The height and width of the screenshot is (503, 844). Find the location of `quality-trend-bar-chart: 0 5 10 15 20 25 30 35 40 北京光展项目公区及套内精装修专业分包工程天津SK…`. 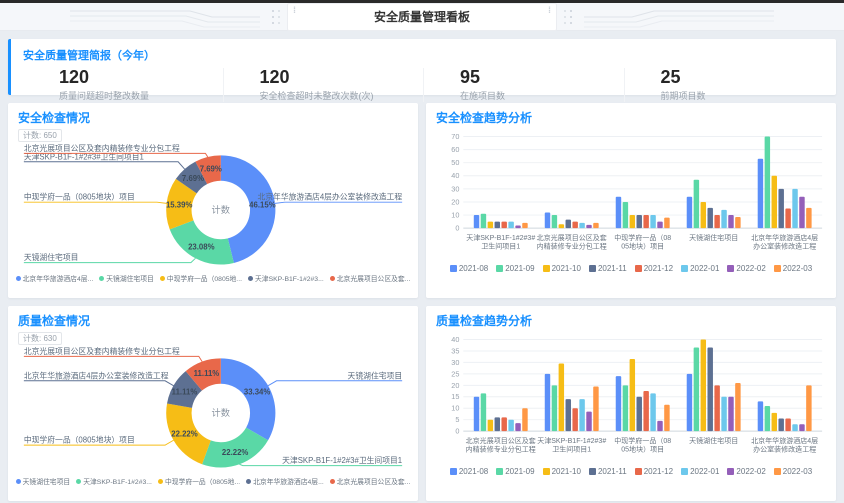

quality-trend-bar-chart: 0 5 10 15 20 25 30 35 40 北京光展项目公区及套内精装修专业分包工程天津SK… is located at coordinates (631, 398).